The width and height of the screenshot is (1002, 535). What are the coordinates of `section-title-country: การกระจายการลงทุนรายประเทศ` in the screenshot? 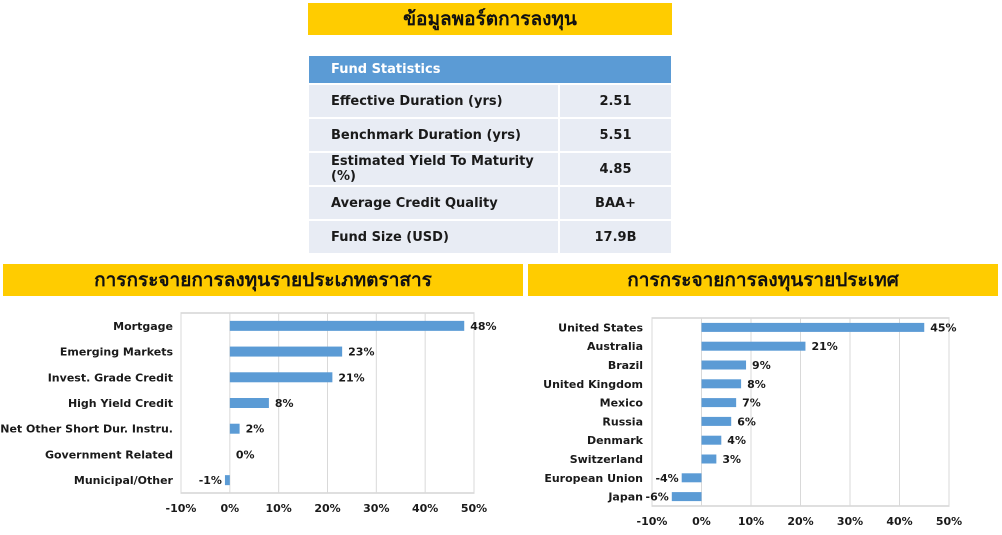 It's located at (763, 280).